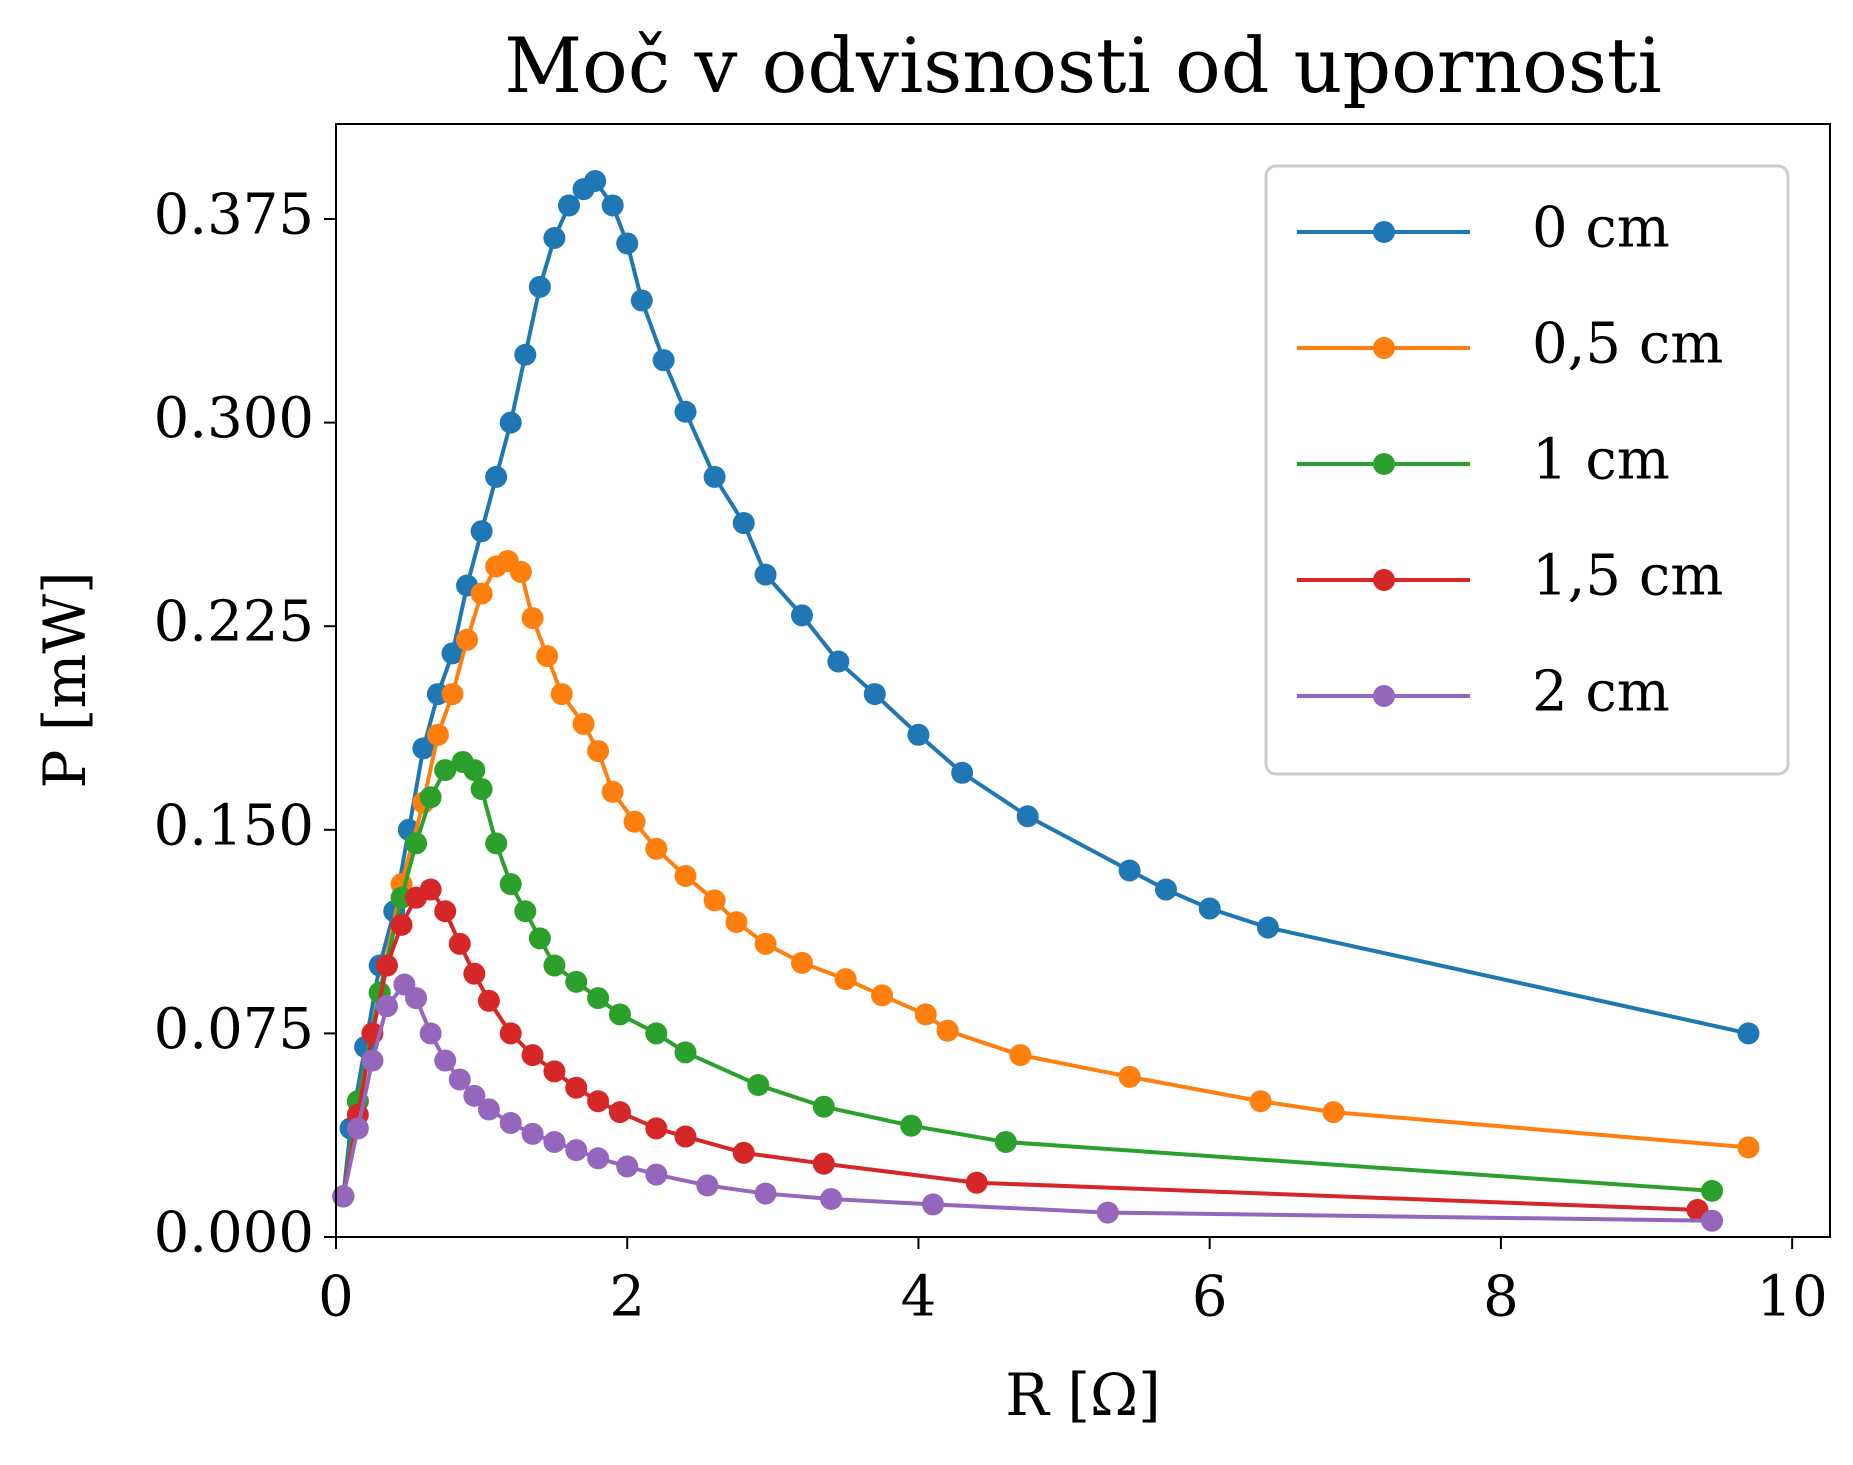 Image resolution: width=1853 pixels, height=1465 pixels. Describe the element at coordinates (1527, 470) in the screenshot. I see `legend-box` at that location.